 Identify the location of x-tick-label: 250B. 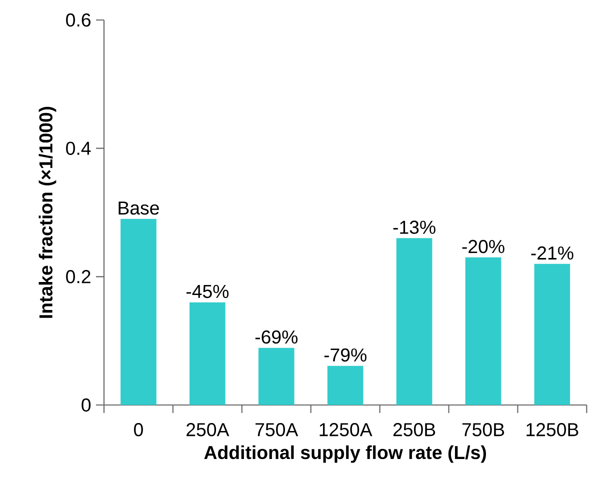
(414, 429).